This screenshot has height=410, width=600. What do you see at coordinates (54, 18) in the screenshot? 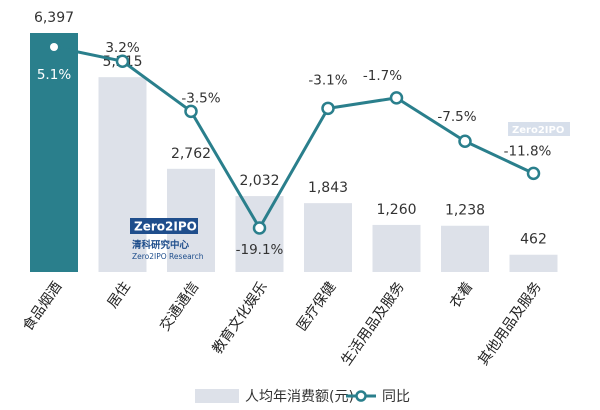
I see `bar-value-label-0: 6,397` at bounding box center [54, 18].